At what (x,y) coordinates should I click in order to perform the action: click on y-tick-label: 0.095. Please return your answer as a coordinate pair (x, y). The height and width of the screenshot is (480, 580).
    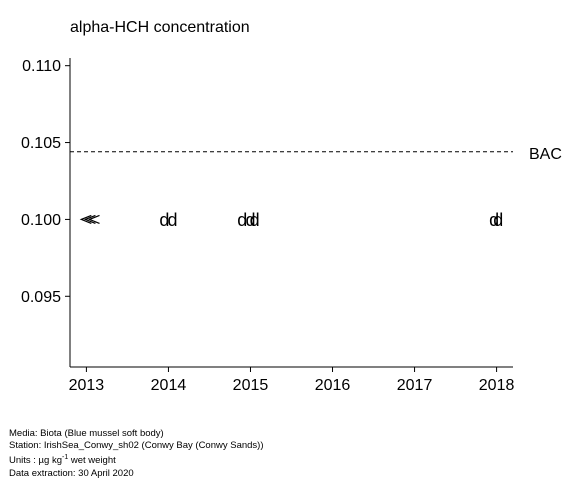
    Looking at the image, I should click on (41, 297).